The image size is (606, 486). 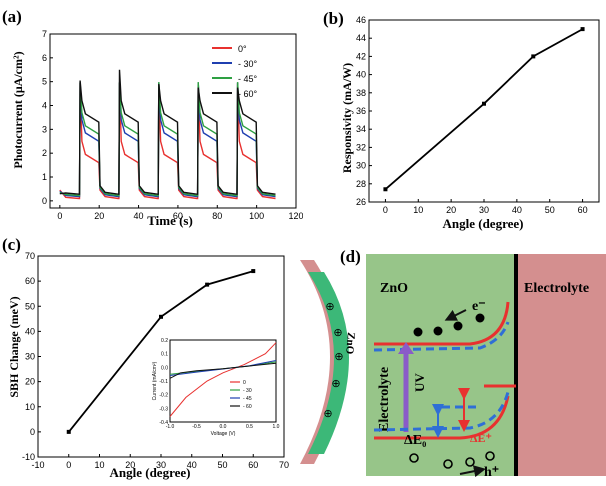 I want to click on a-xtick-label: 100, so click(x=256, y=216).